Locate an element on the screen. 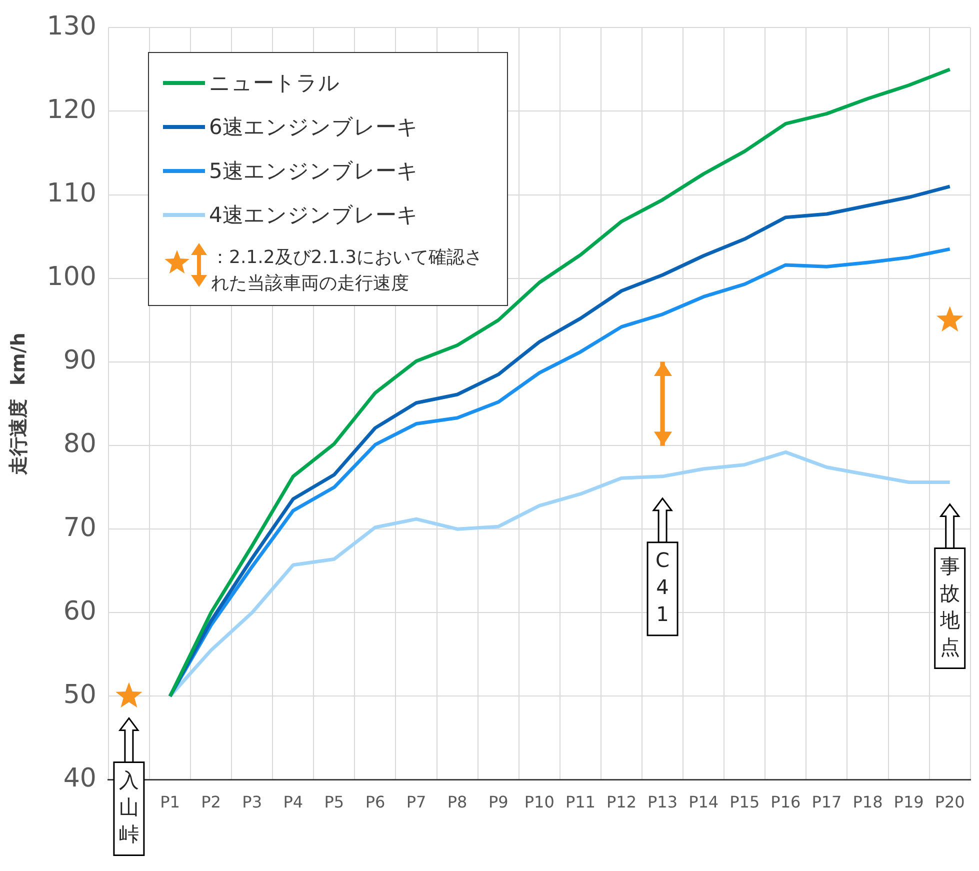 The height and width of the screenshot is (871, 979). x-tick-label: P2 is located at coordinates (211, 802).